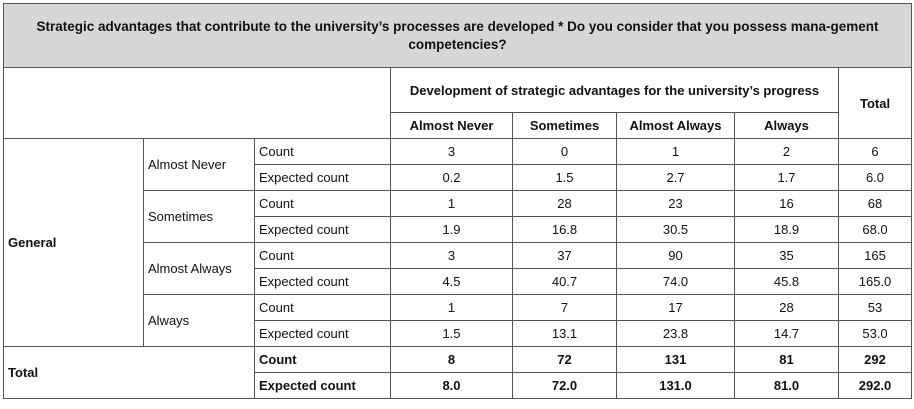 The image size is (914, 409). I want to click on table-row: Always Count 1 7 17 28 53, so click(458, 320).